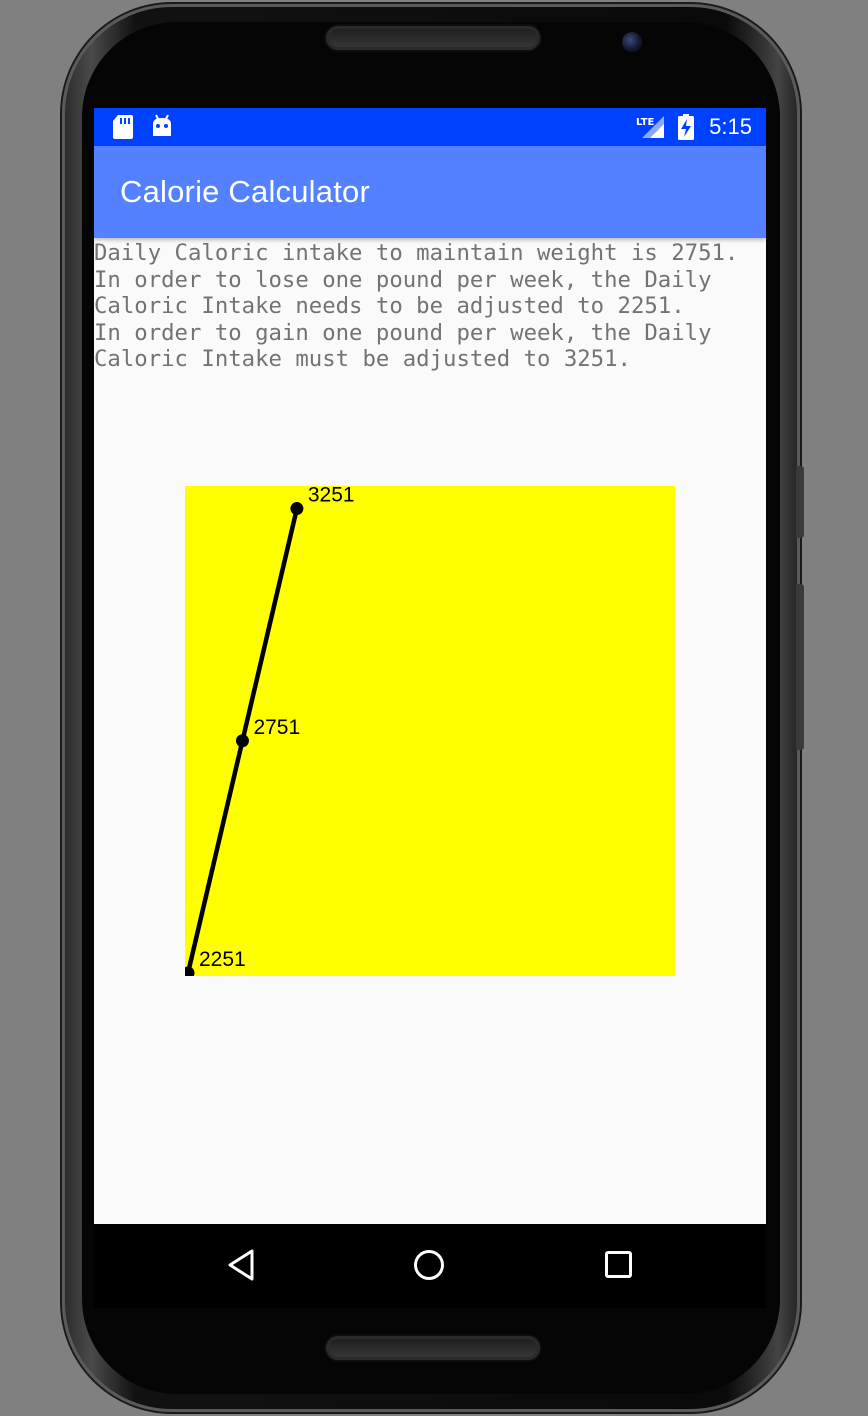  I want to click on lte-signal-icon: LTE, so click(650, 127).